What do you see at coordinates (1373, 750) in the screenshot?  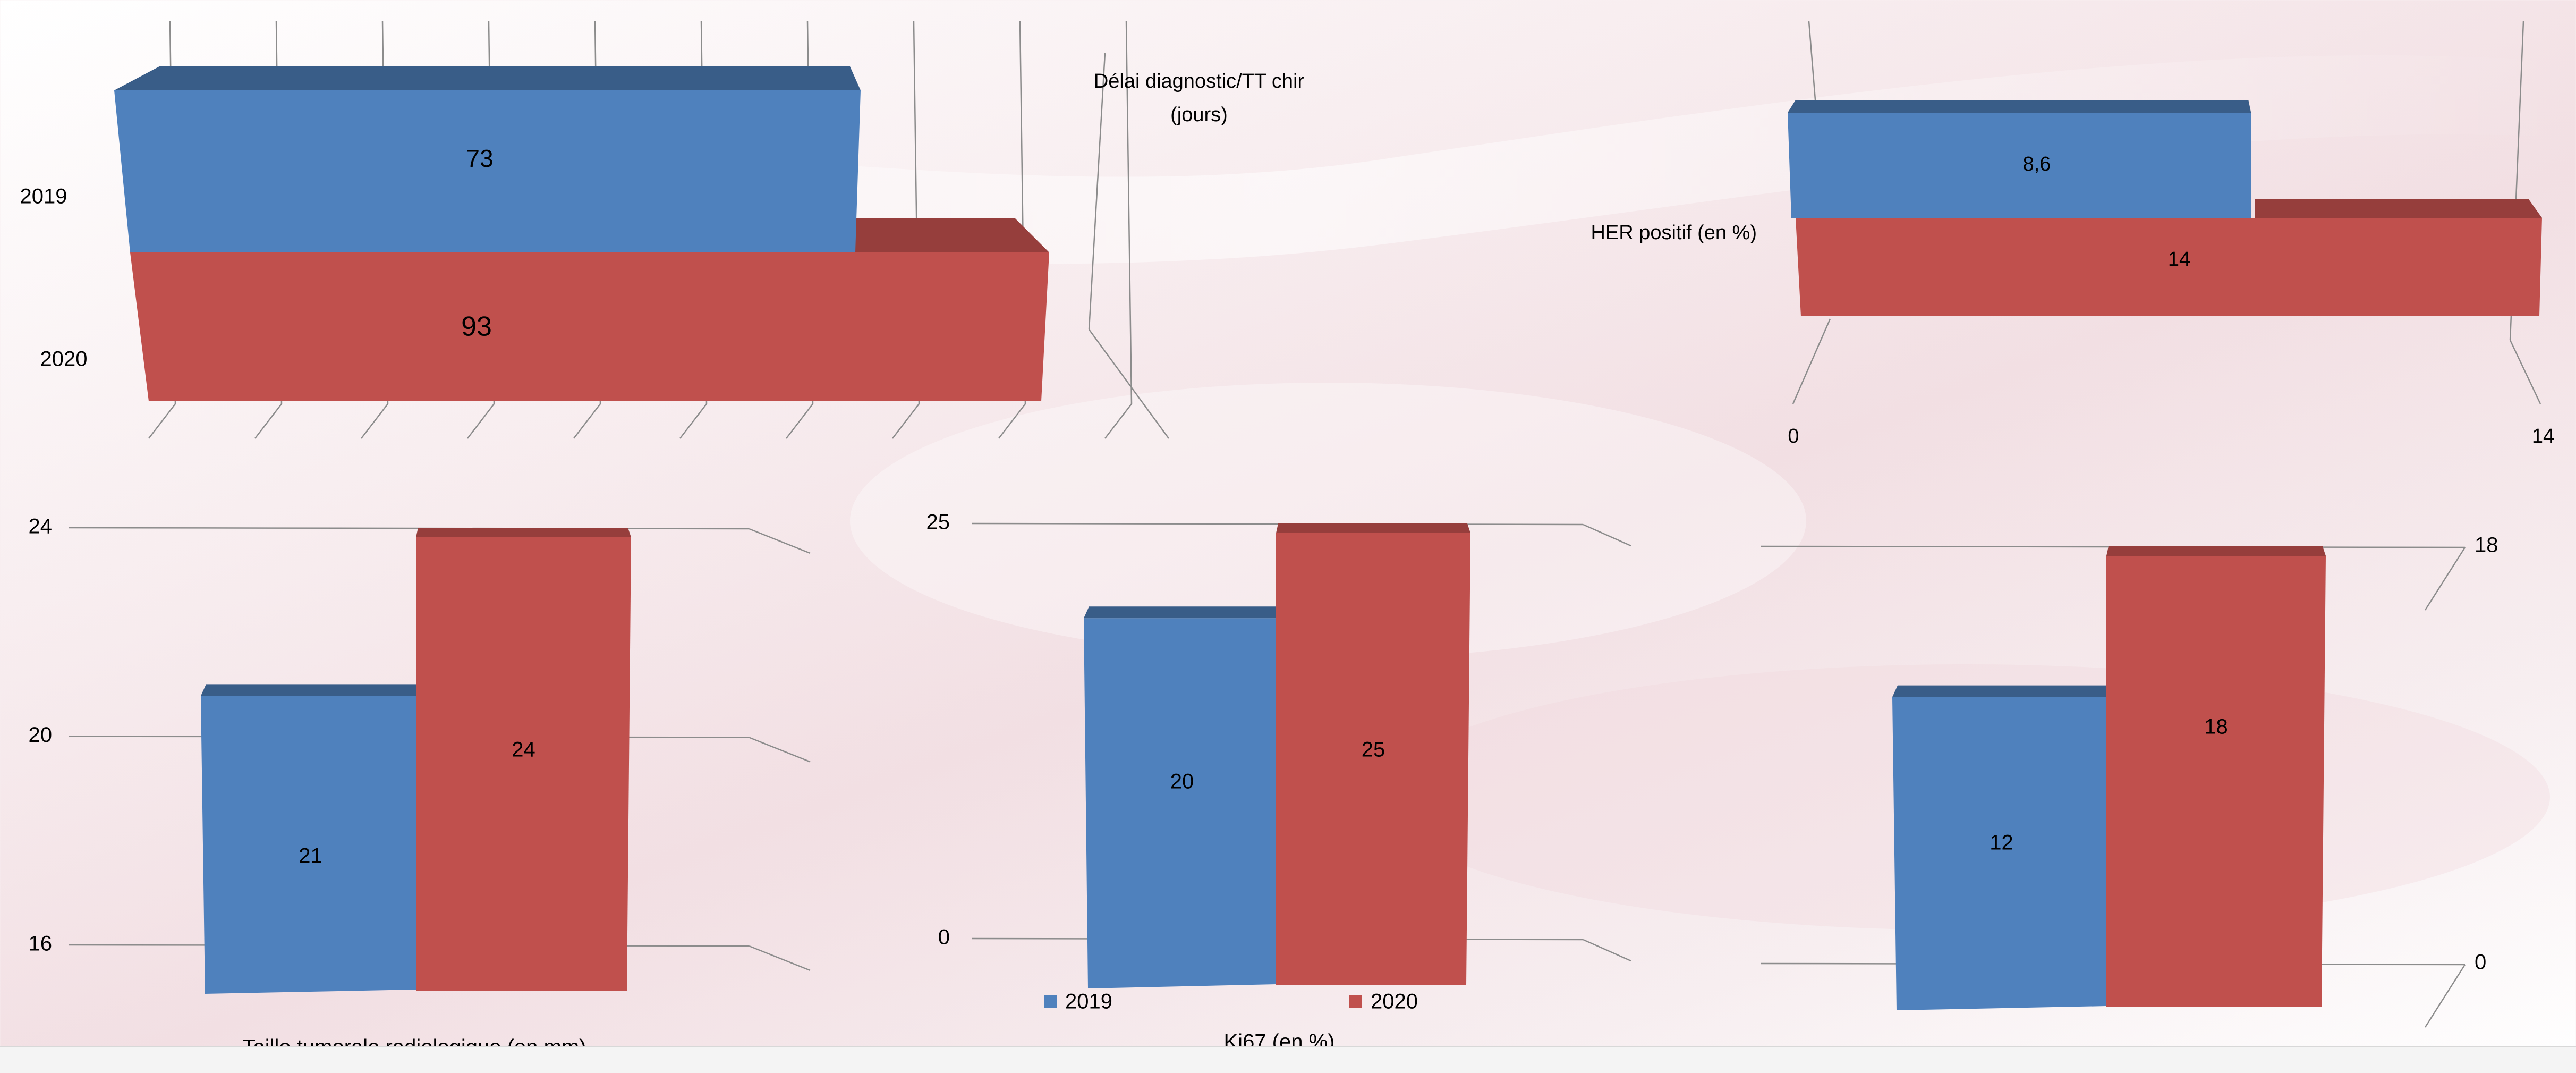 I see `data-label: 25` at bounding box center [1373, 750].